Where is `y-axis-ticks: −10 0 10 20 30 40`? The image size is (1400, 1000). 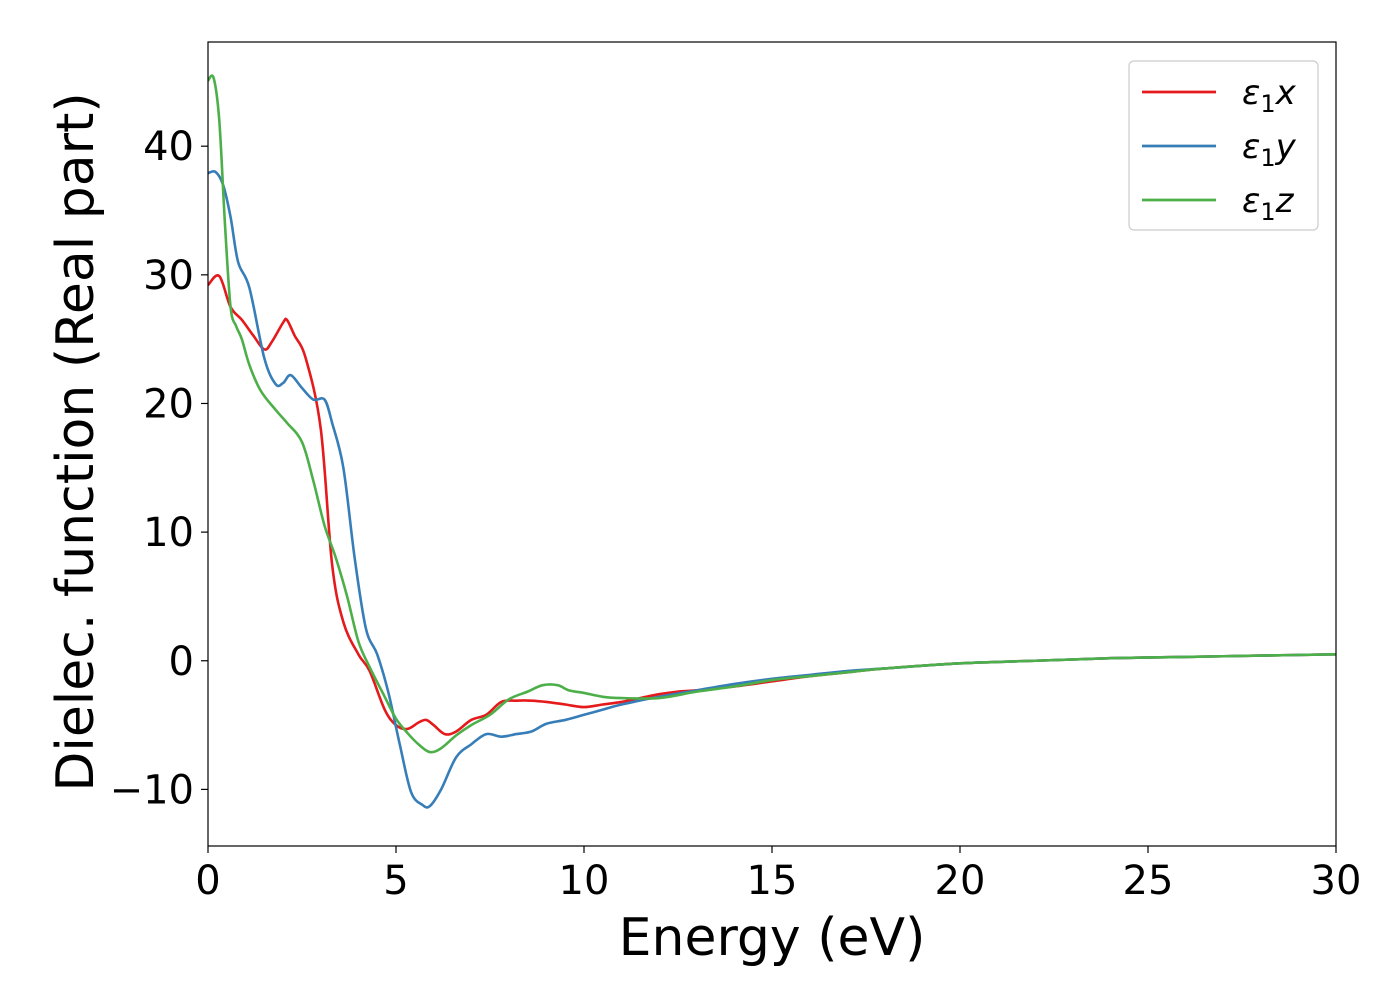
y-axis-ticks: −10 0 10 20 30 40 is located at coordinates (159, 468).